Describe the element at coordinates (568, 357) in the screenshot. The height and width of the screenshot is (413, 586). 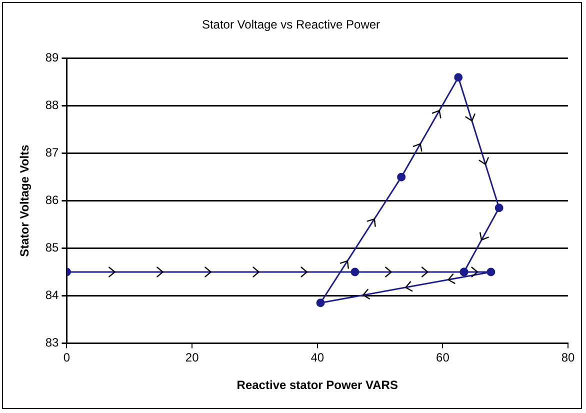
I see `x-tick-label: 80` at that location.